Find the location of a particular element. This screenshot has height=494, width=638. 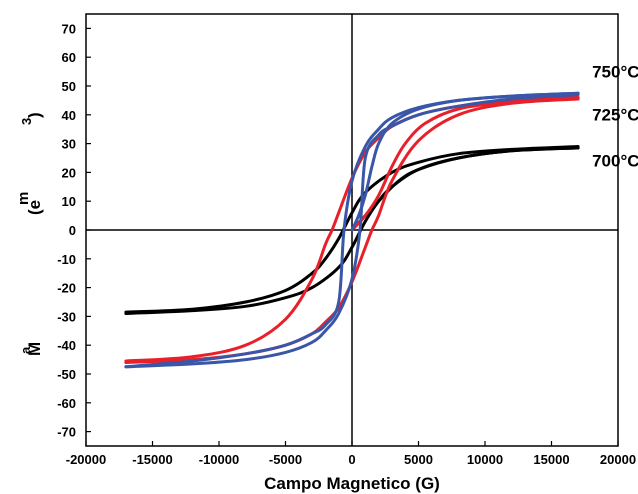

x-tick-label: -5000 is located at coordinates (285, 459).